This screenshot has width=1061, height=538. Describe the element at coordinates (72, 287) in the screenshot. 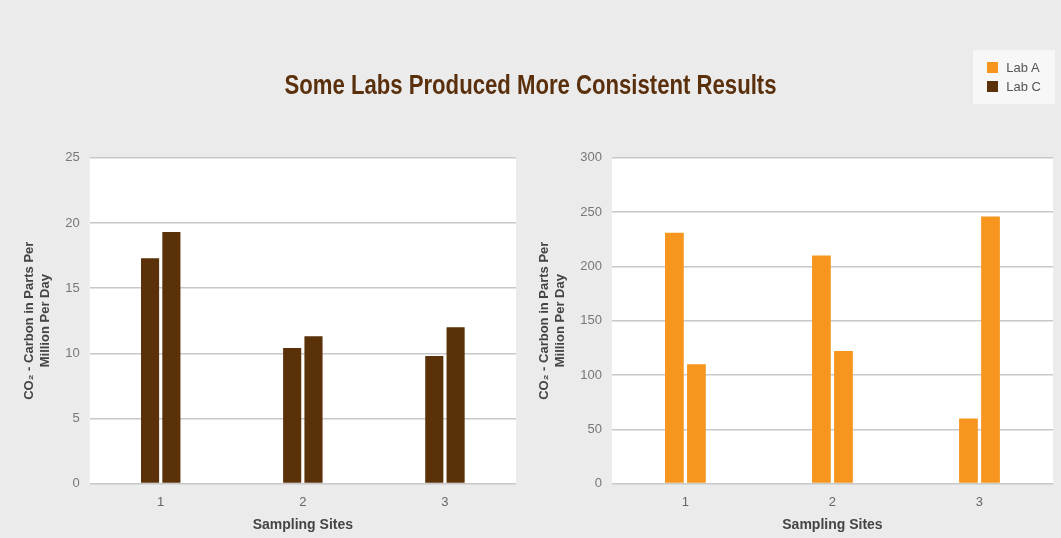

I see `y-tick-label: 15` at that location.